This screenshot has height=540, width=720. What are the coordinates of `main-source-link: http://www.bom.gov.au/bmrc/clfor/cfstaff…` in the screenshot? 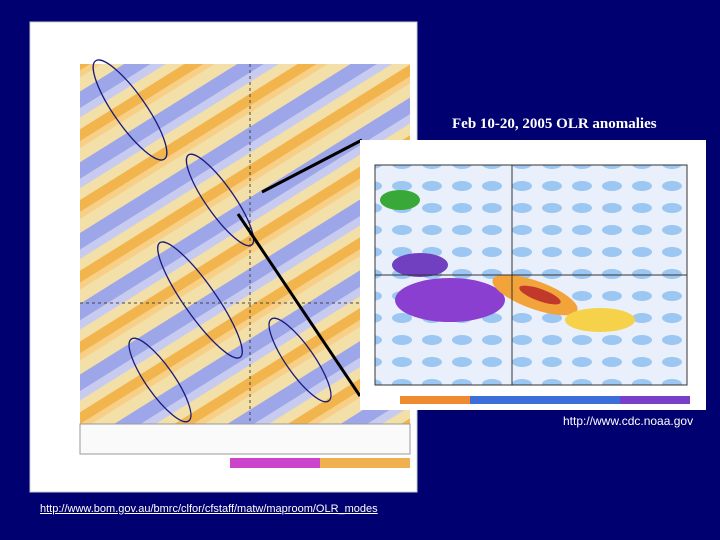 It's located at (209, 509).